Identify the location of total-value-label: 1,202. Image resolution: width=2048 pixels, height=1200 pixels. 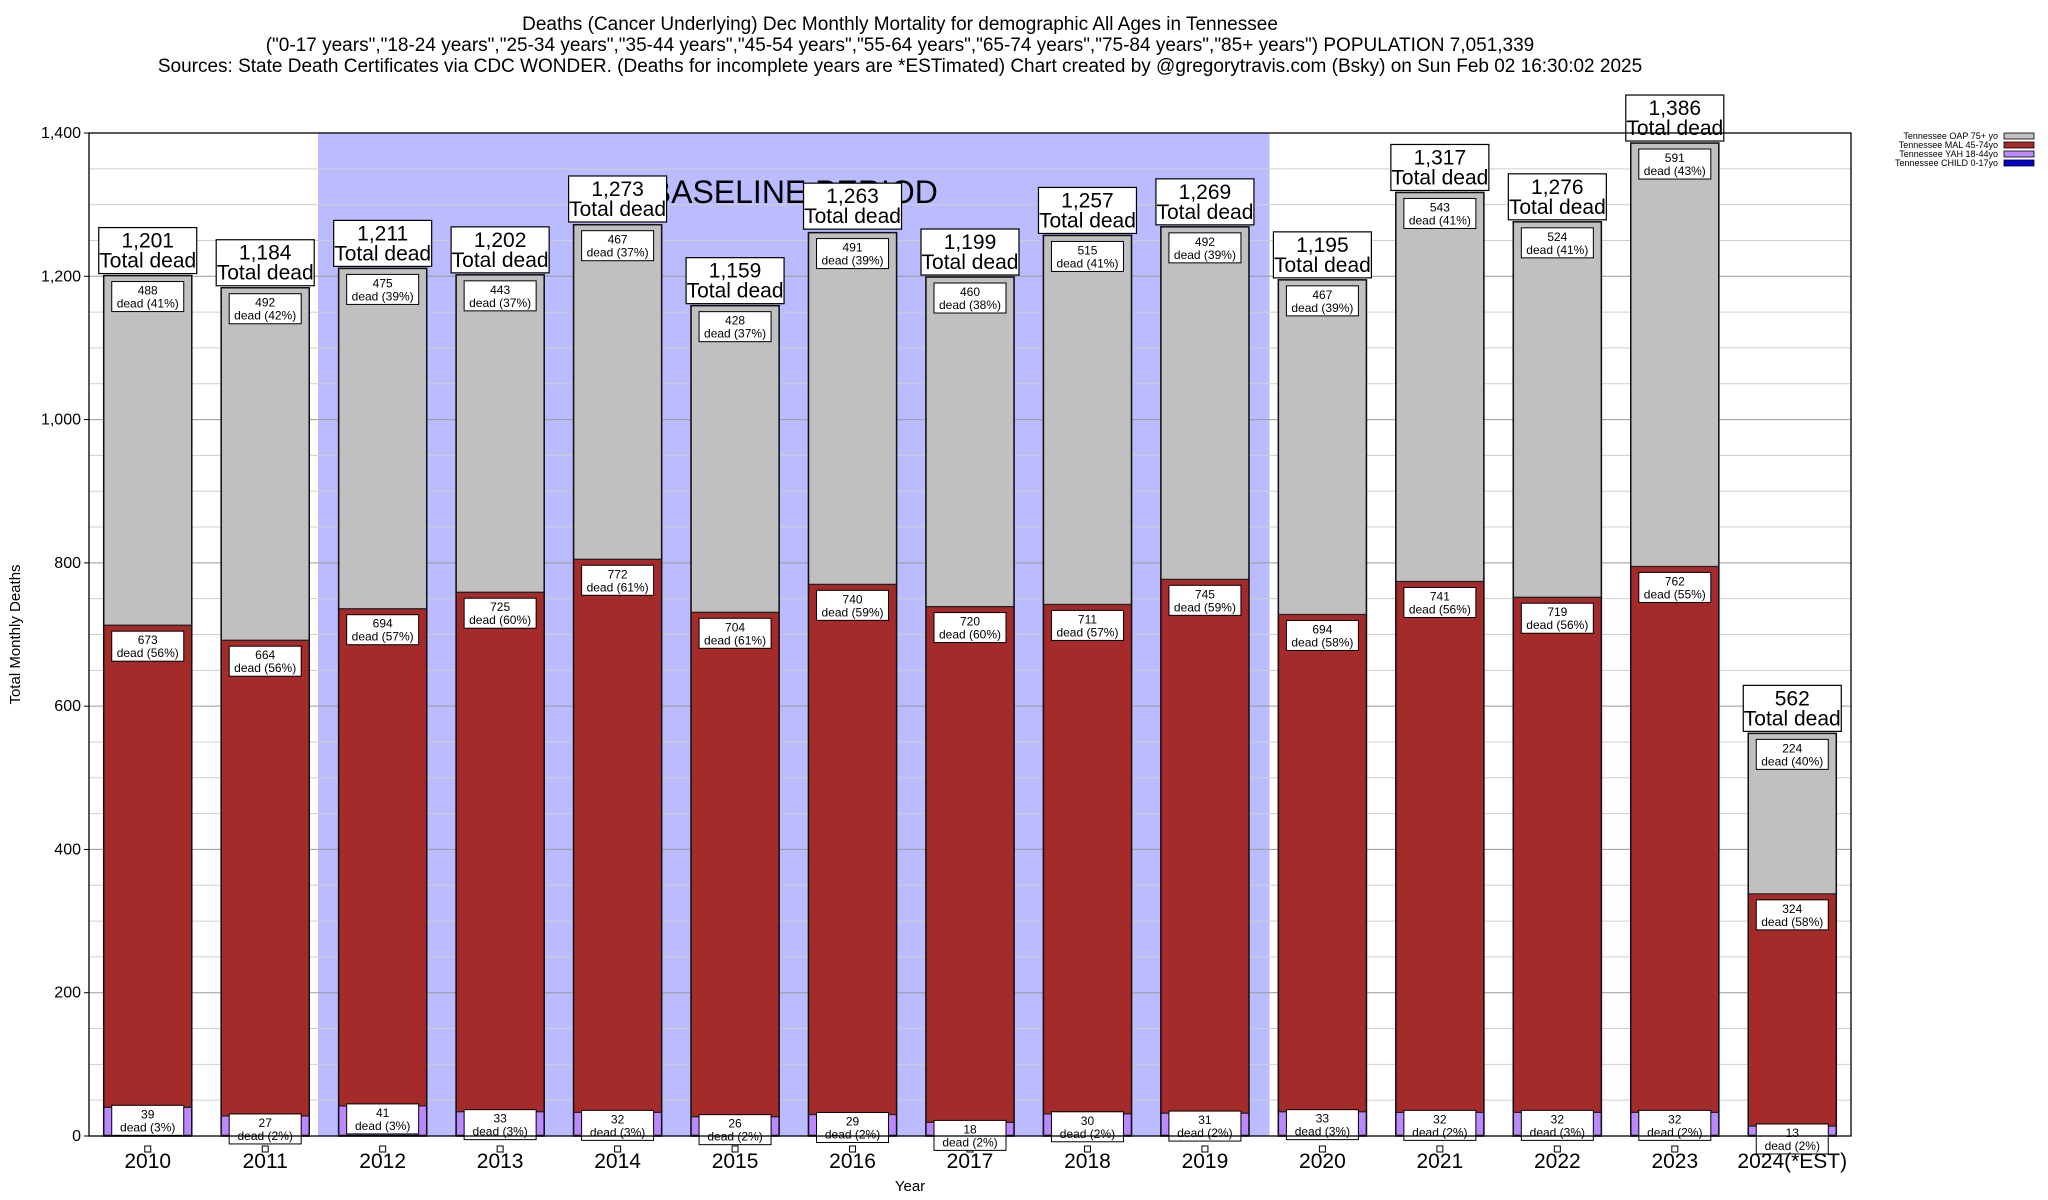
(500, 240).